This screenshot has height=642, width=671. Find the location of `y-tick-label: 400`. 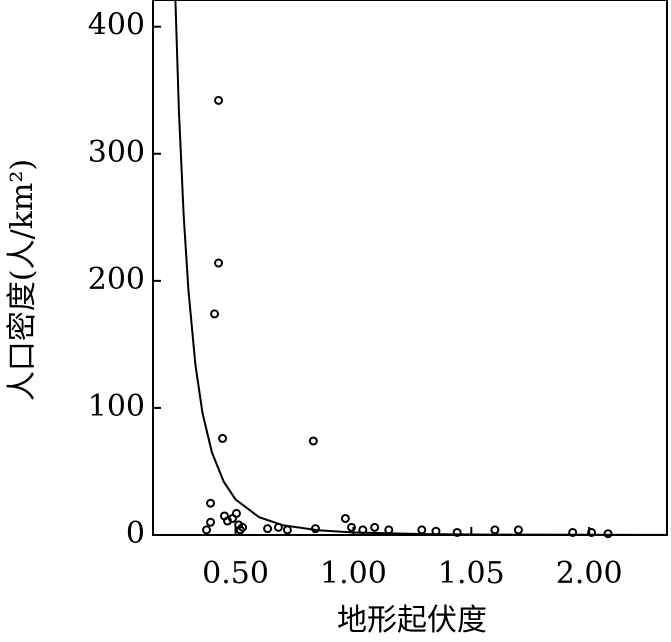

y-tick-label: 400 is located at coordinates (116, 25).